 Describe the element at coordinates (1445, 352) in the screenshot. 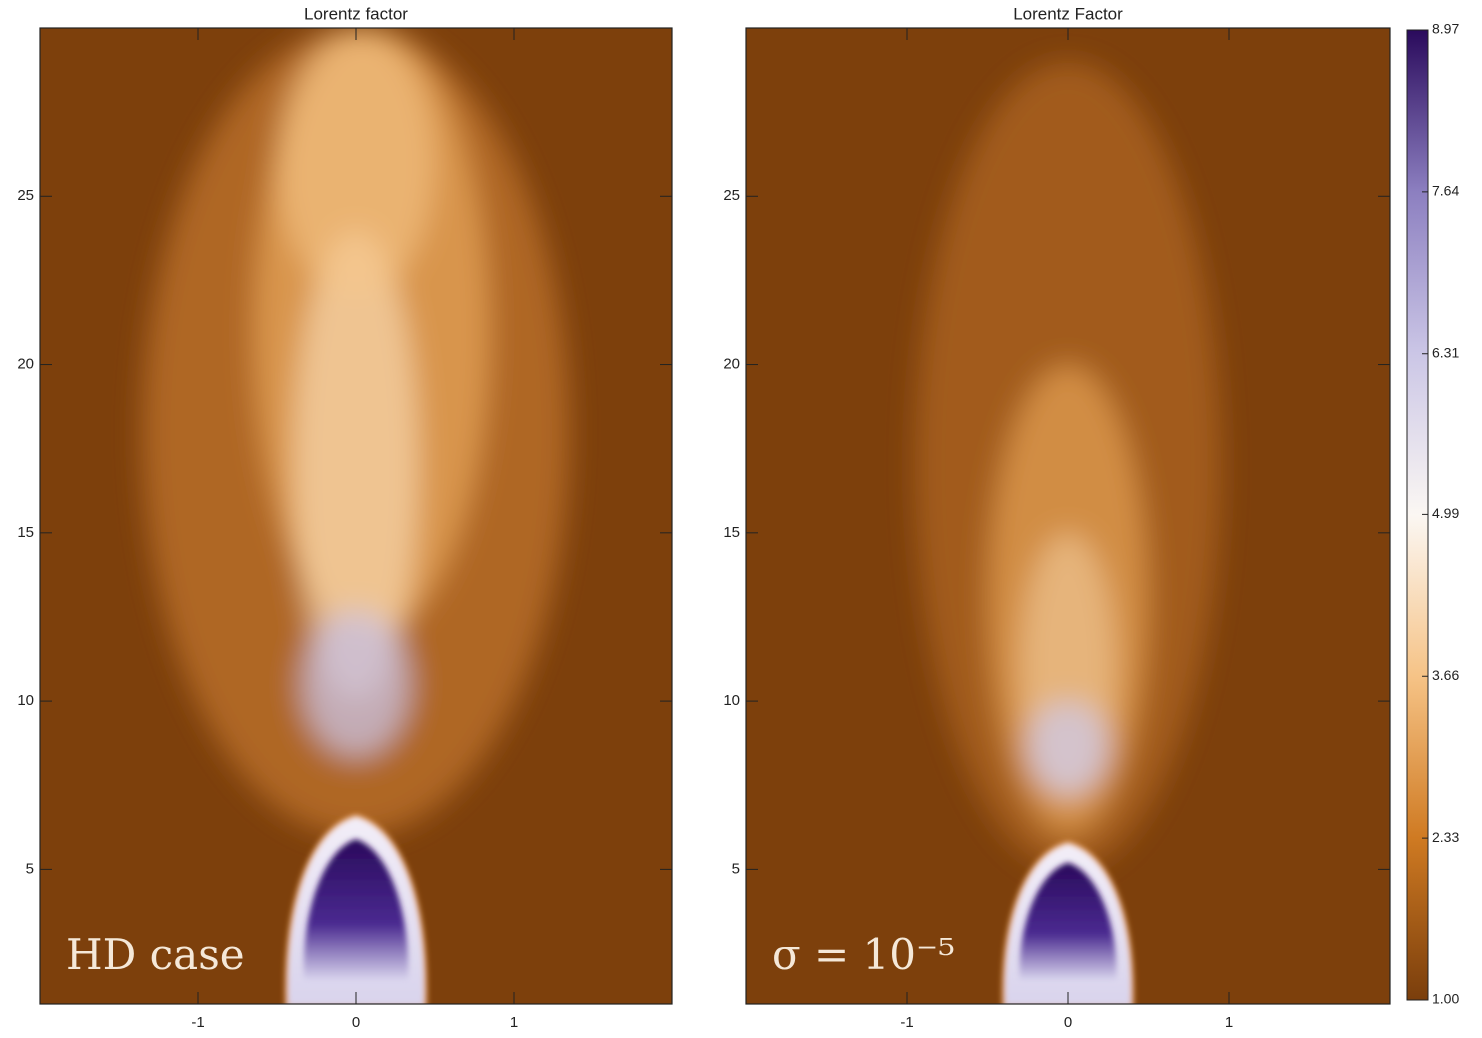

I see `colorbar-tick-label: 6.31` at that location.